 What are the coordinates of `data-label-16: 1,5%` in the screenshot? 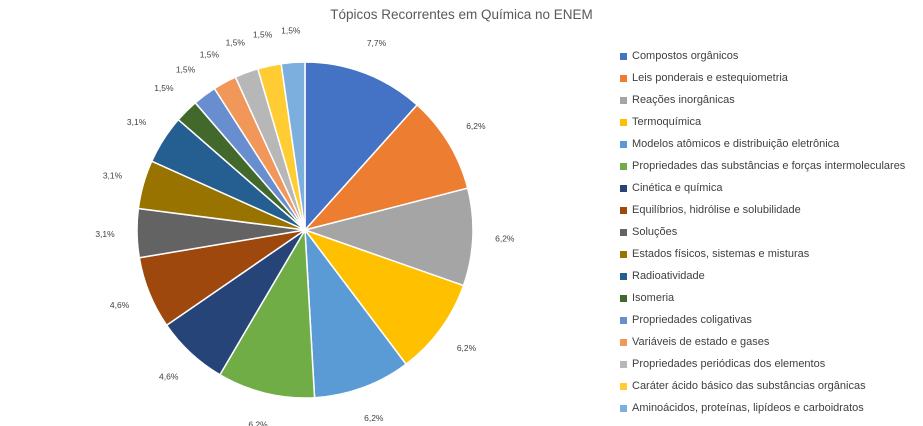 It's located at (263, 35).